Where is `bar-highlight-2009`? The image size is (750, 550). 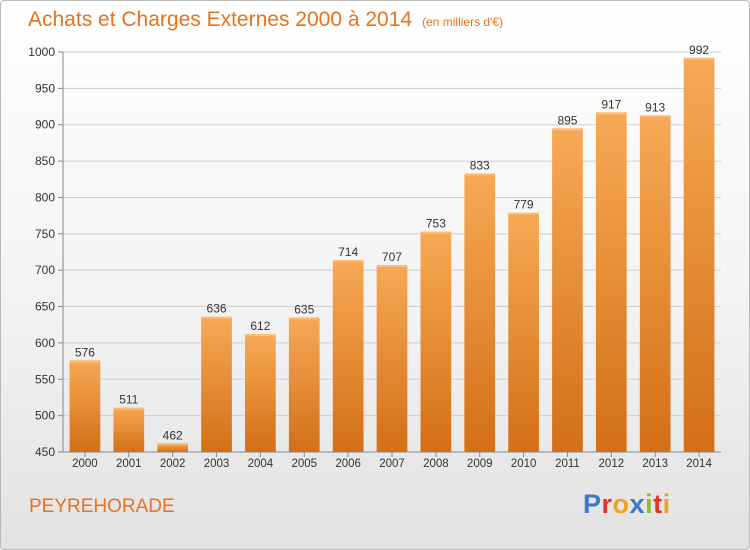
bar-highlight-2009 is located at coordinates (480, 174).